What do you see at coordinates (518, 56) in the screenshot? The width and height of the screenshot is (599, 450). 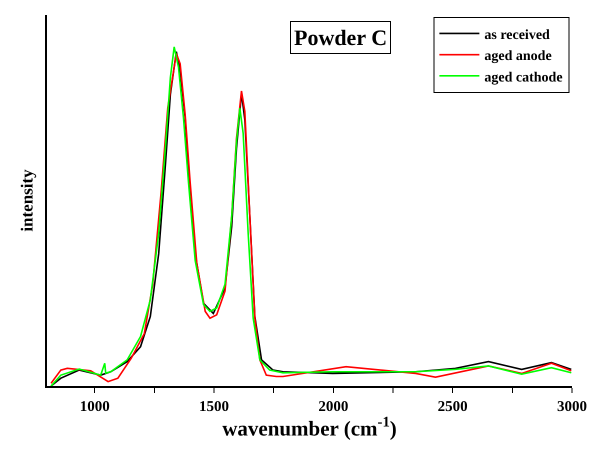 I see `legend-label: aged anode` at bounding box center [518, 56].